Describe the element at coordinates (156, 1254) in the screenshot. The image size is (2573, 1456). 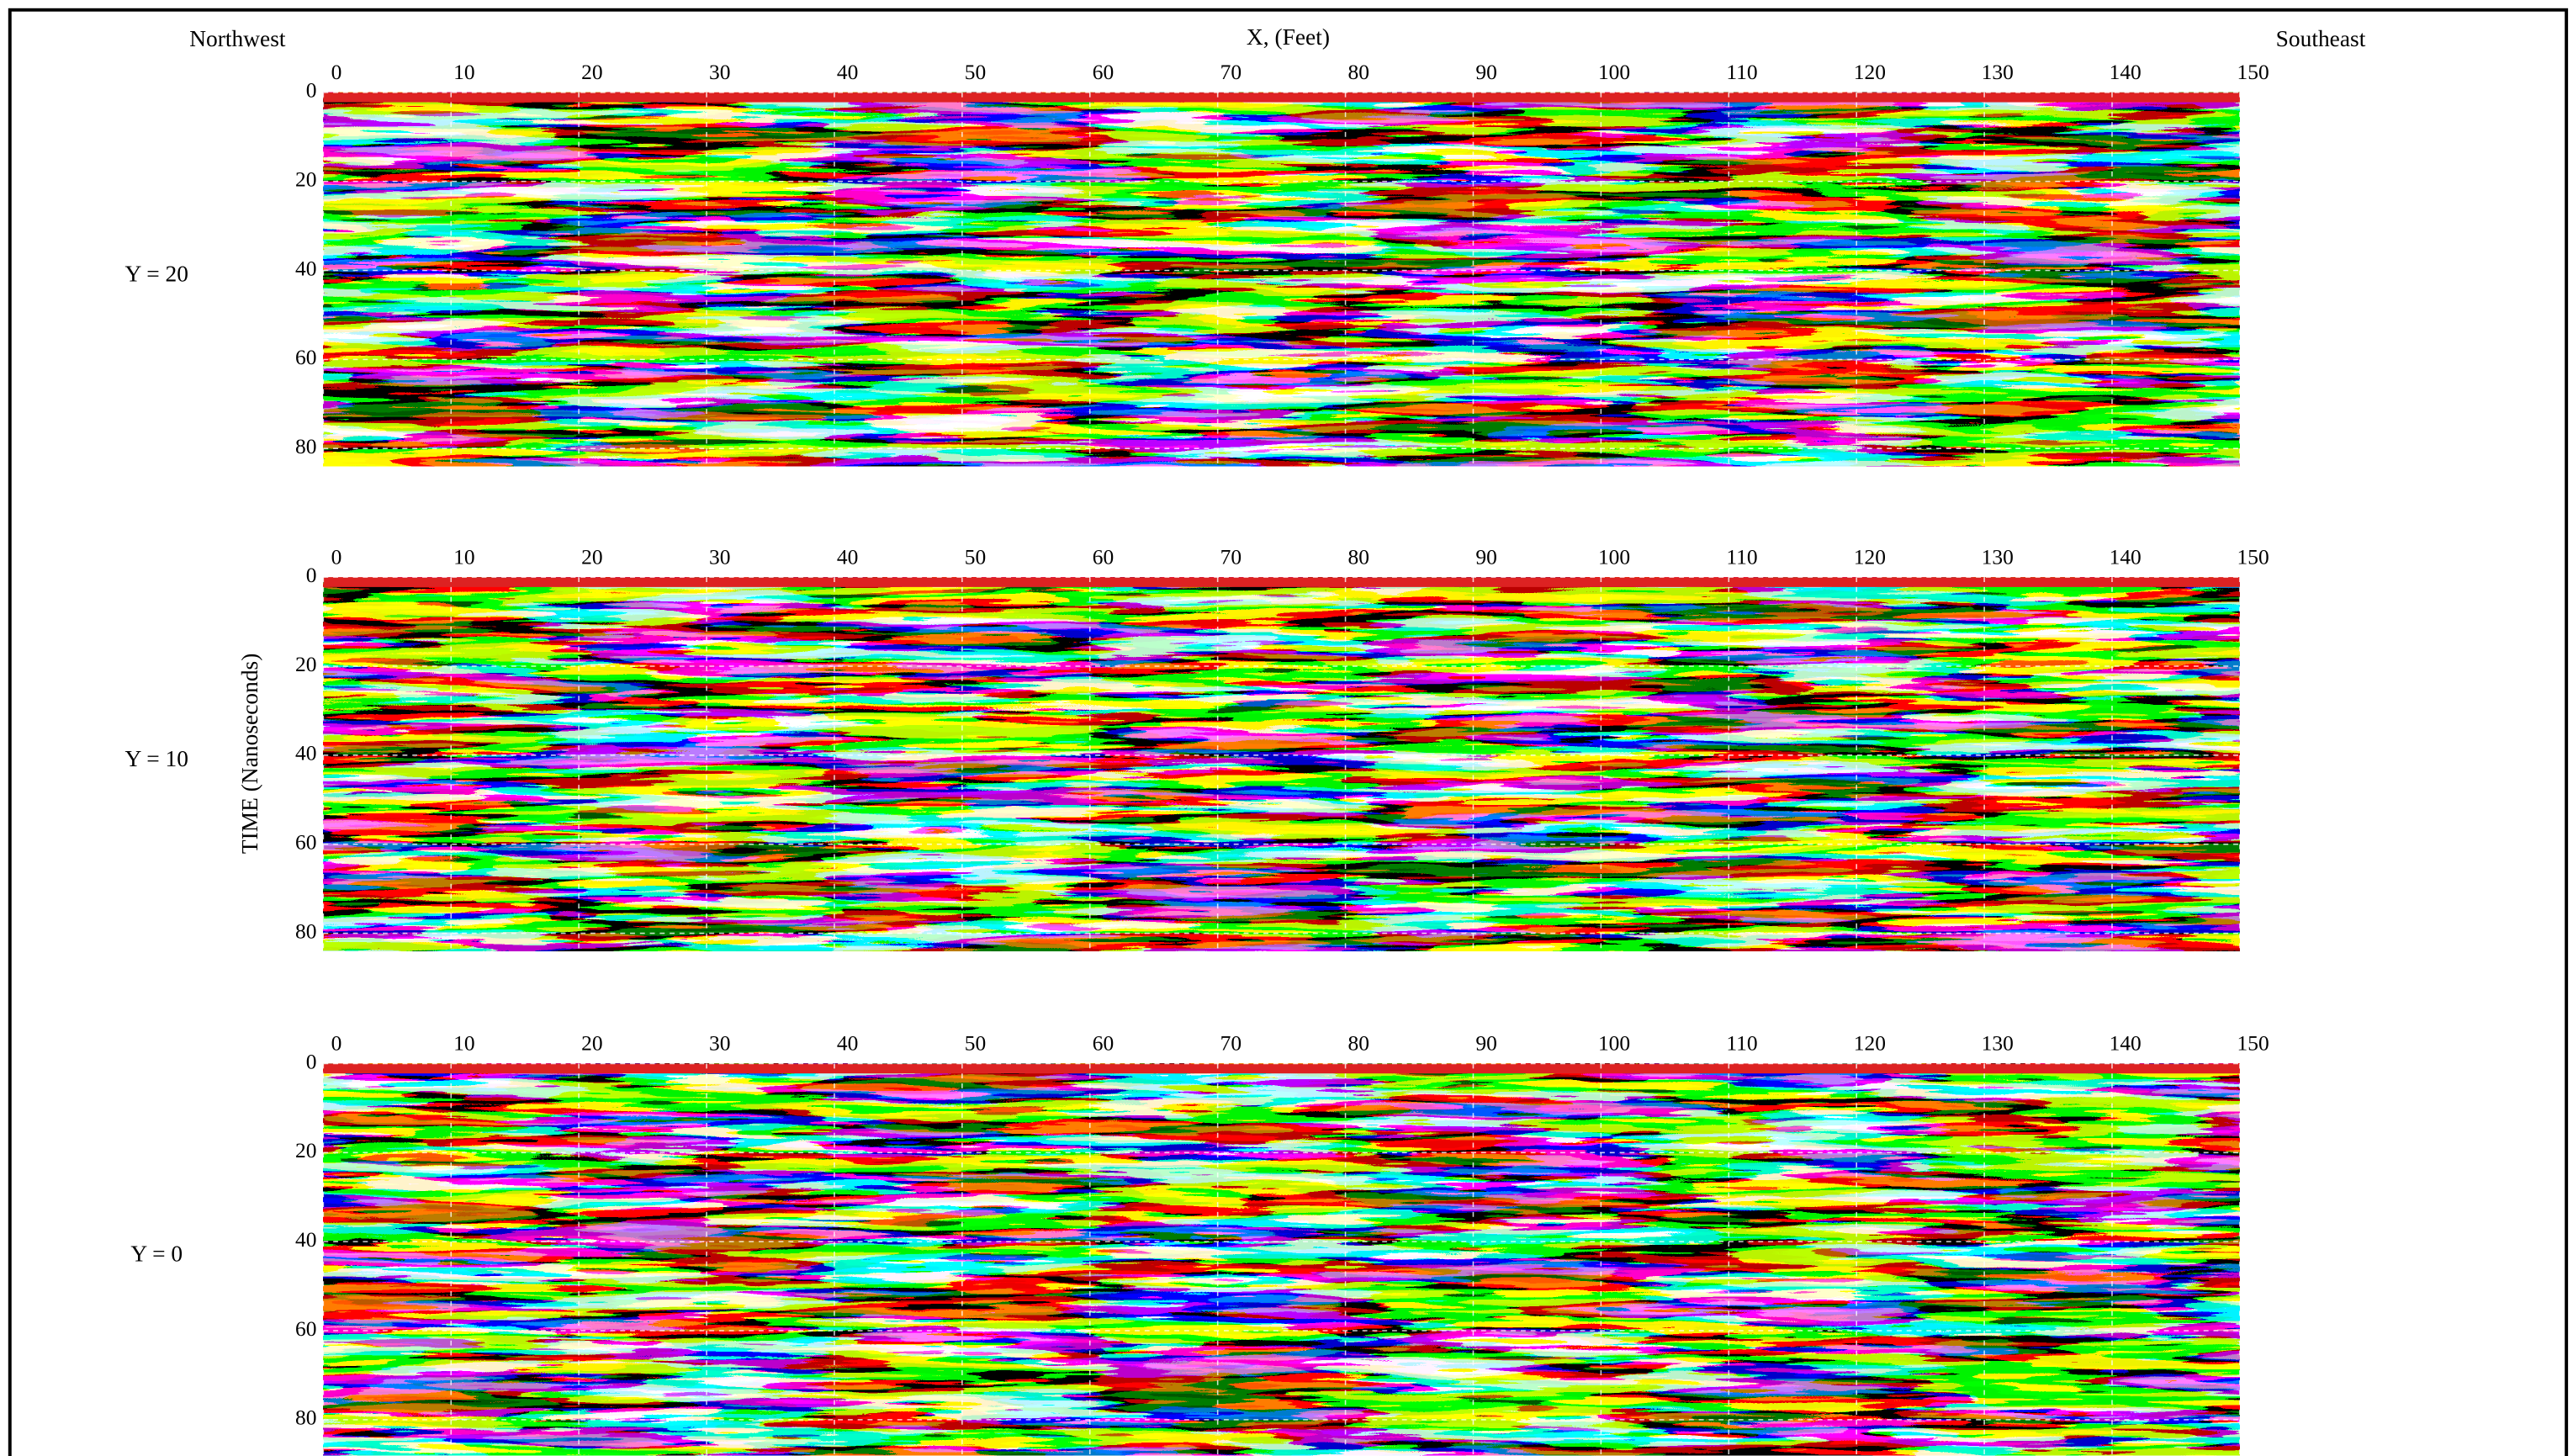
I see `panel-label: Y = 0` at that location.